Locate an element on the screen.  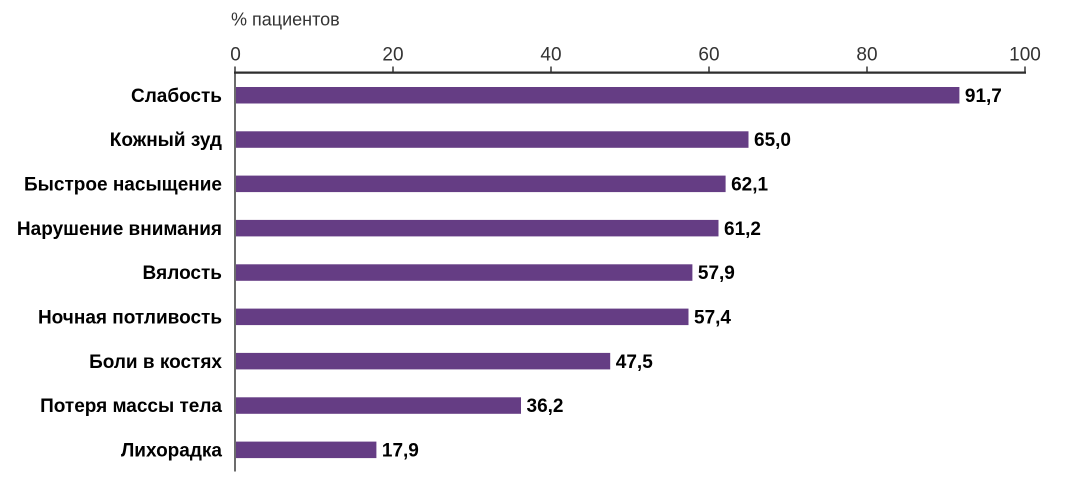
svg-text: 0 is located at coordinates (235, 55).